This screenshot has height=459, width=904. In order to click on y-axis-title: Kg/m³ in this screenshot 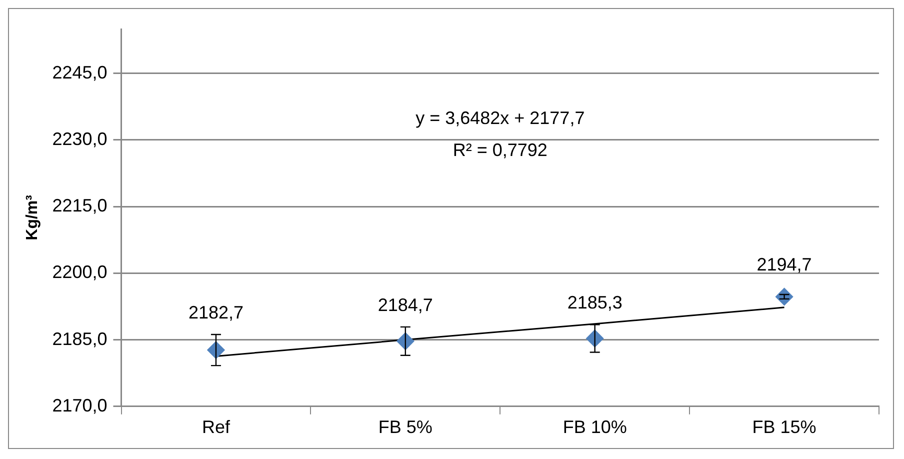, I will do `click(33, 217)`.